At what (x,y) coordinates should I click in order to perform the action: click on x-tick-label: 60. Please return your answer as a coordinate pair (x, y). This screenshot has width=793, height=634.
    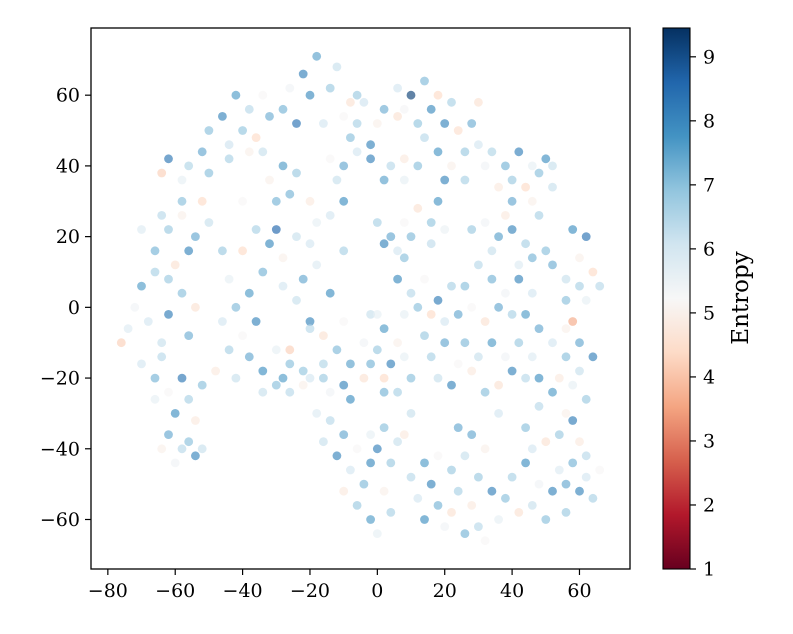
    Looking at the image, I should click on (579, 591).